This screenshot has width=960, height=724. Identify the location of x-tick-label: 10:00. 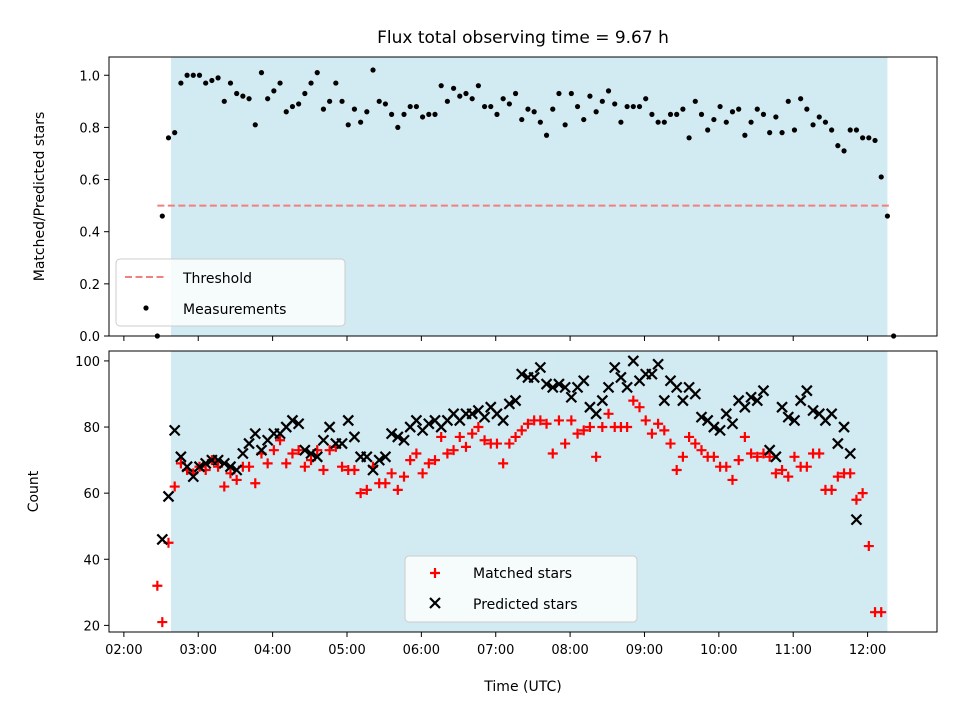
(718, 650).